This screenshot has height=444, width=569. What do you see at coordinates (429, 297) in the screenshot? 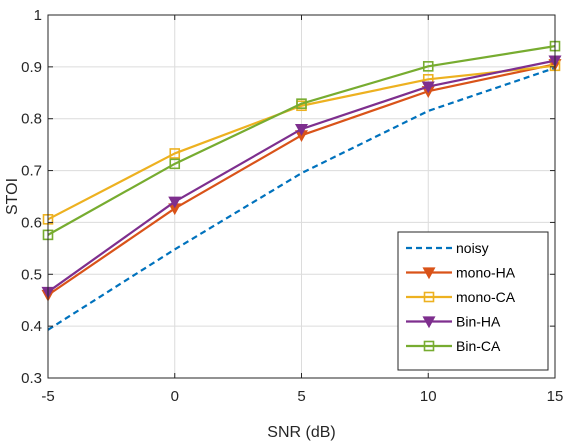
I see `legend-marker-mono-ca` at bounding box center [429, 297].